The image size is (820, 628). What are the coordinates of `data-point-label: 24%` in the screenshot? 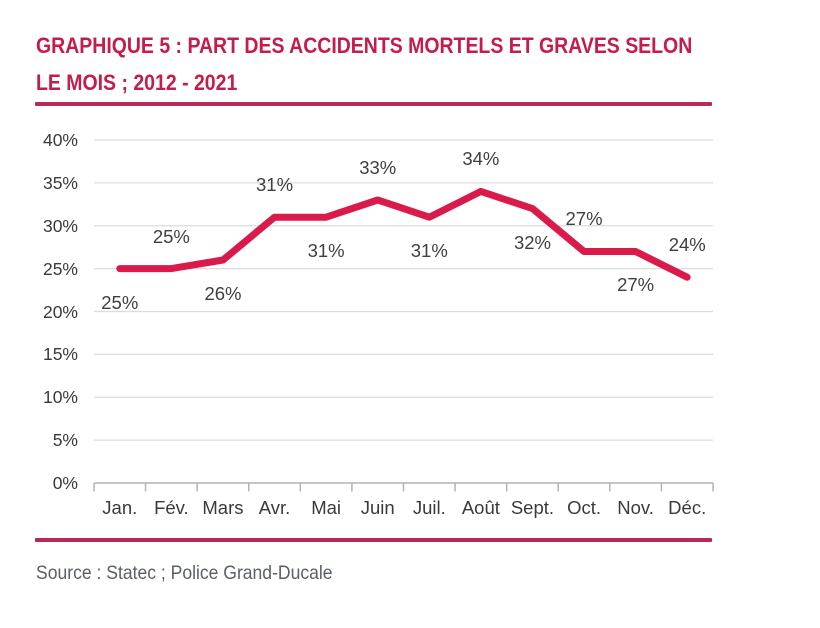 It's located at (687, 245).